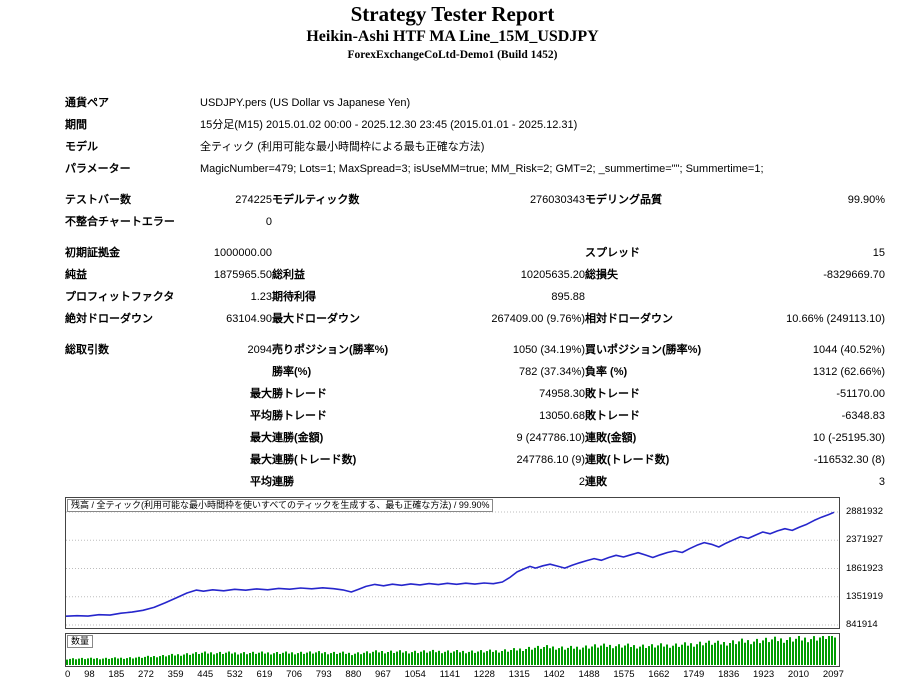 The width and height of the screenshot is (905, 698). I want to click on table-cell: 0, so click(268, 222).